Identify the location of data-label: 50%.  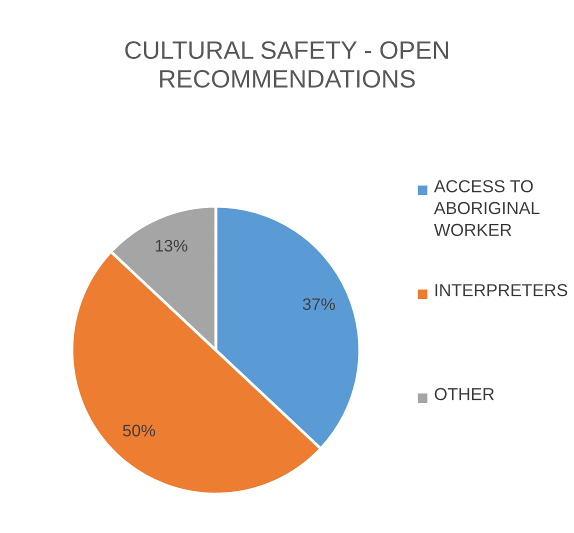
(139, 430).